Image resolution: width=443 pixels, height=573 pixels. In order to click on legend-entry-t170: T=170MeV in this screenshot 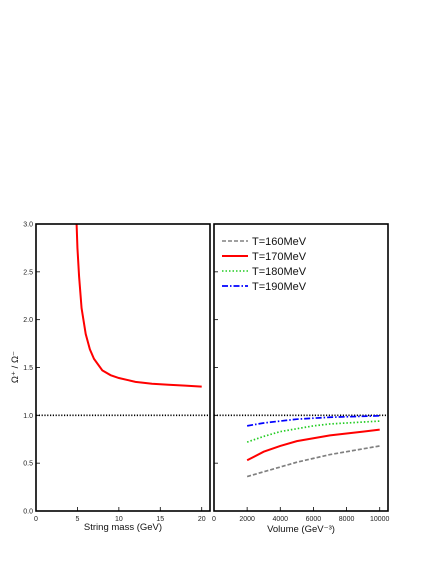, I will do `click(264, 257)`.